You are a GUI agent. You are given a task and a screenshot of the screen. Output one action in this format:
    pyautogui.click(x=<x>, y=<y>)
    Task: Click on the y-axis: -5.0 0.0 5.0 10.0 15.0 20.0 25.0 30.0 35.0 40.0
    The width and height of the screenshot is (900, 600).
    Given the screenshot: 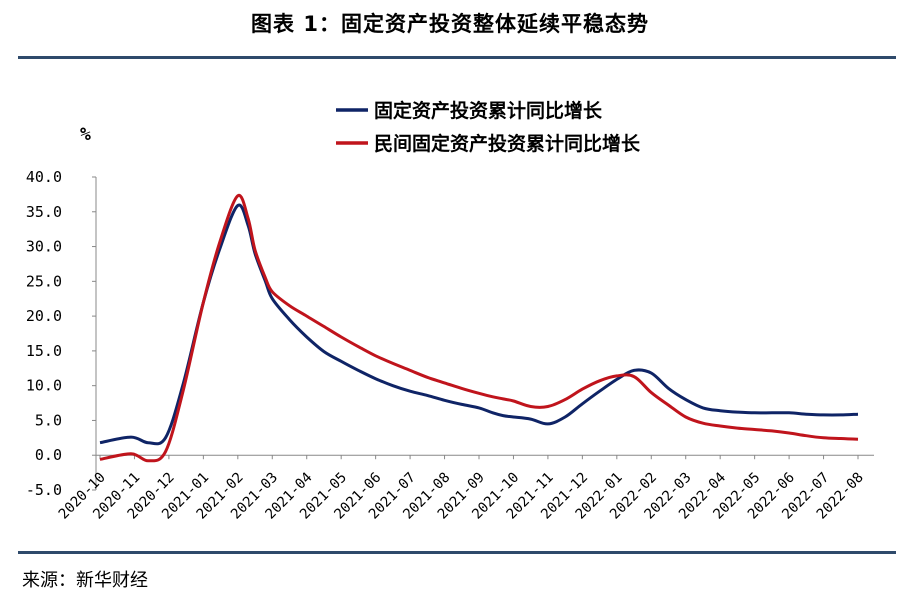 What is the action you would take?
    pyautogui.click(x=61, y=333)
    